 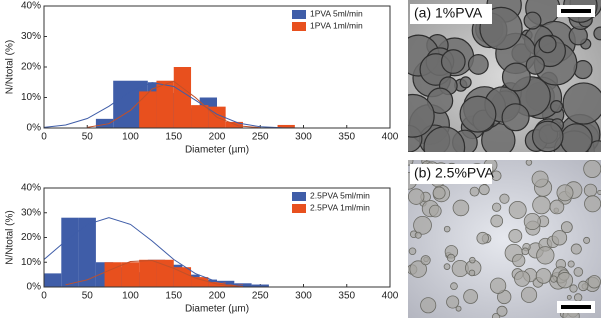 What do you see at coordinates (31, 212) in the screenshot?
I see `y-tick-label: 30%` at bounding box center [31, 212].